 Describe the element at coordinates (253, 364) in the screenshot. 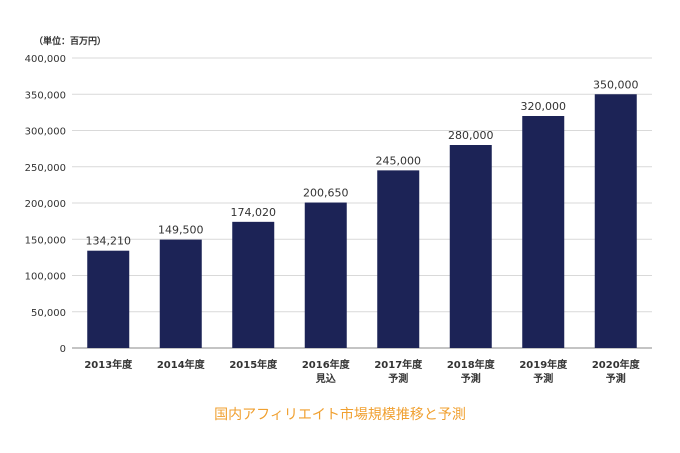

I see `x-tick-label: 2015年度` at that location.